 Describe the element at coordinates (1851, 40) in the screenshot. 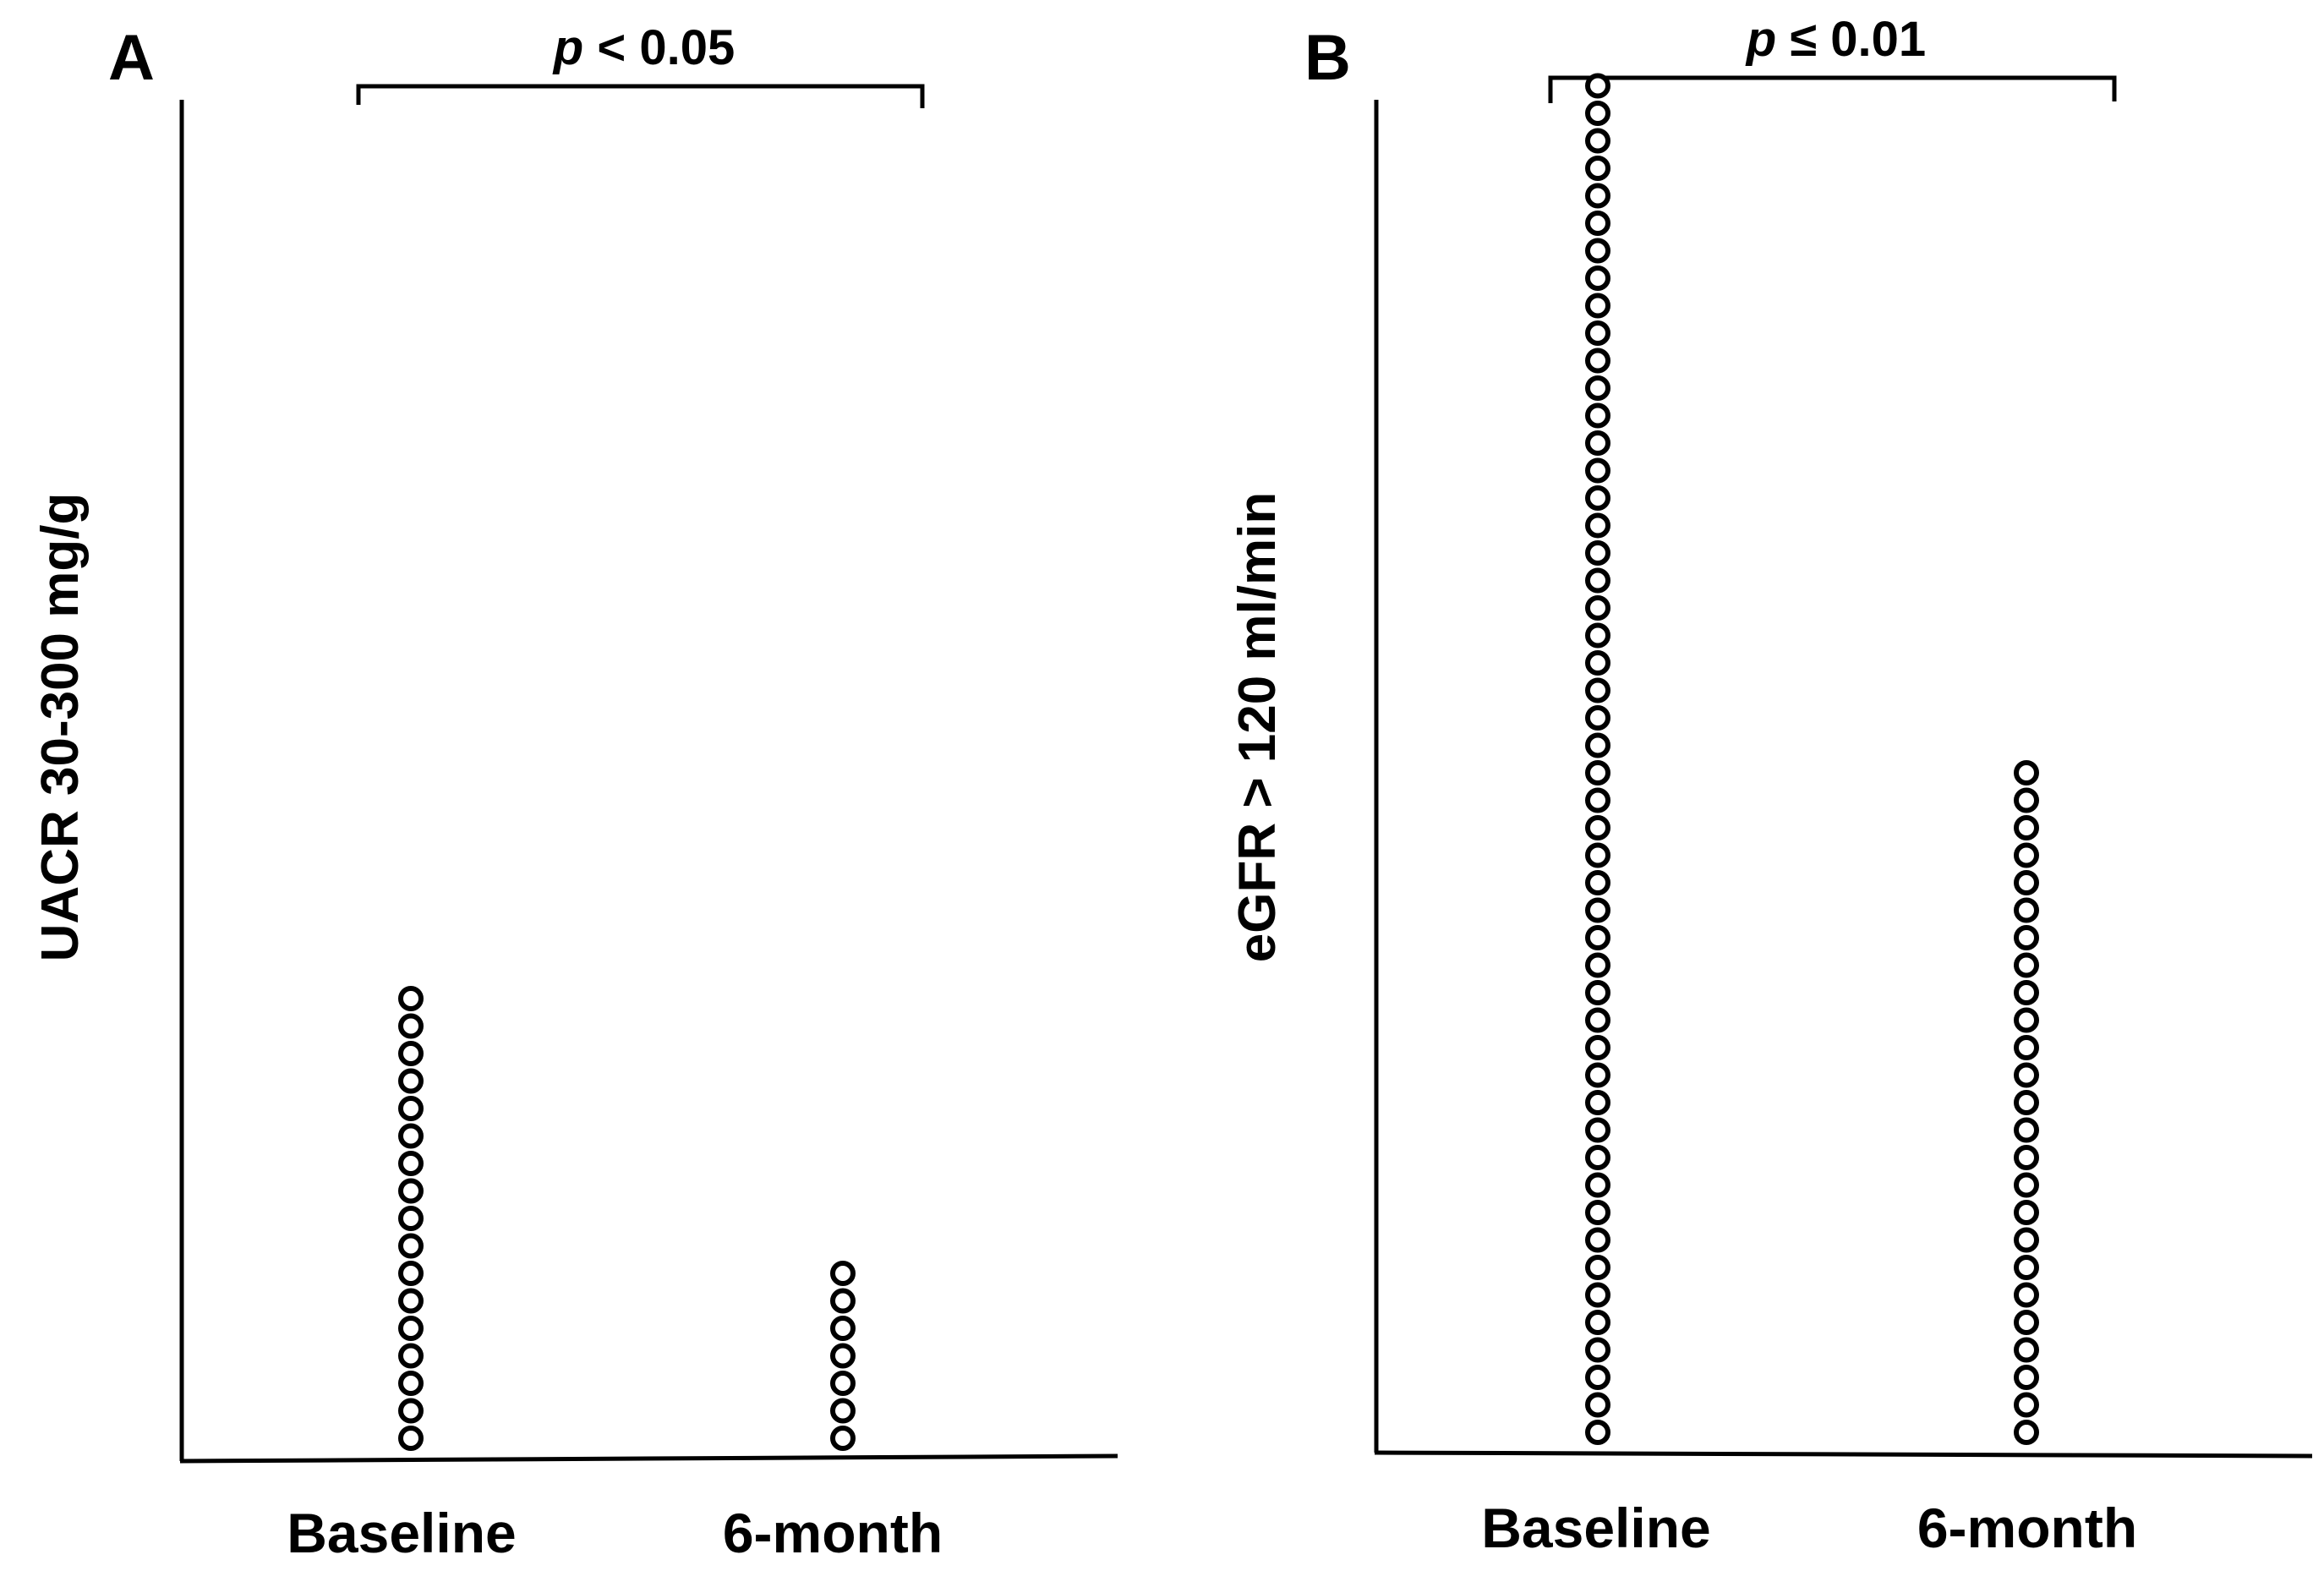

I see `panel-b-significance-text: ≤ 0.01` at that location.